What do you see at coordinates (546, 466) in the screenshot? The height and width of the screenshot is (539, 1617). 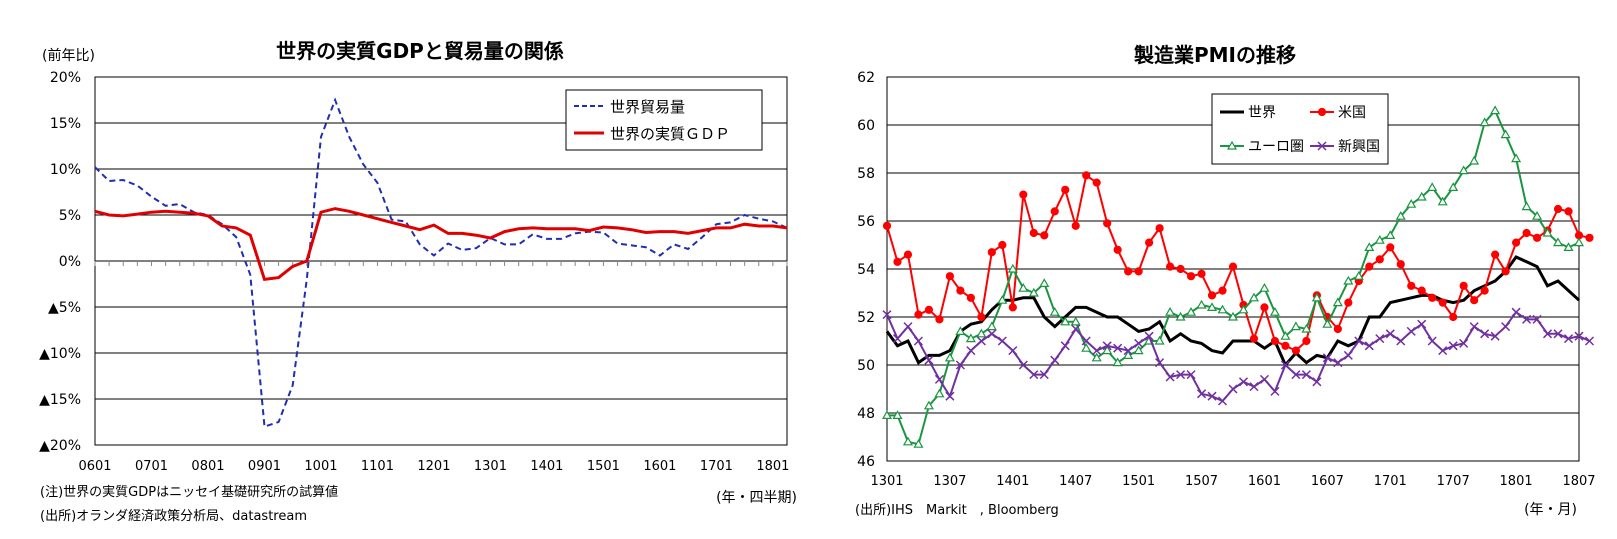 I see `left-x-tick-label: 1401` at bounding box center [546, 466].